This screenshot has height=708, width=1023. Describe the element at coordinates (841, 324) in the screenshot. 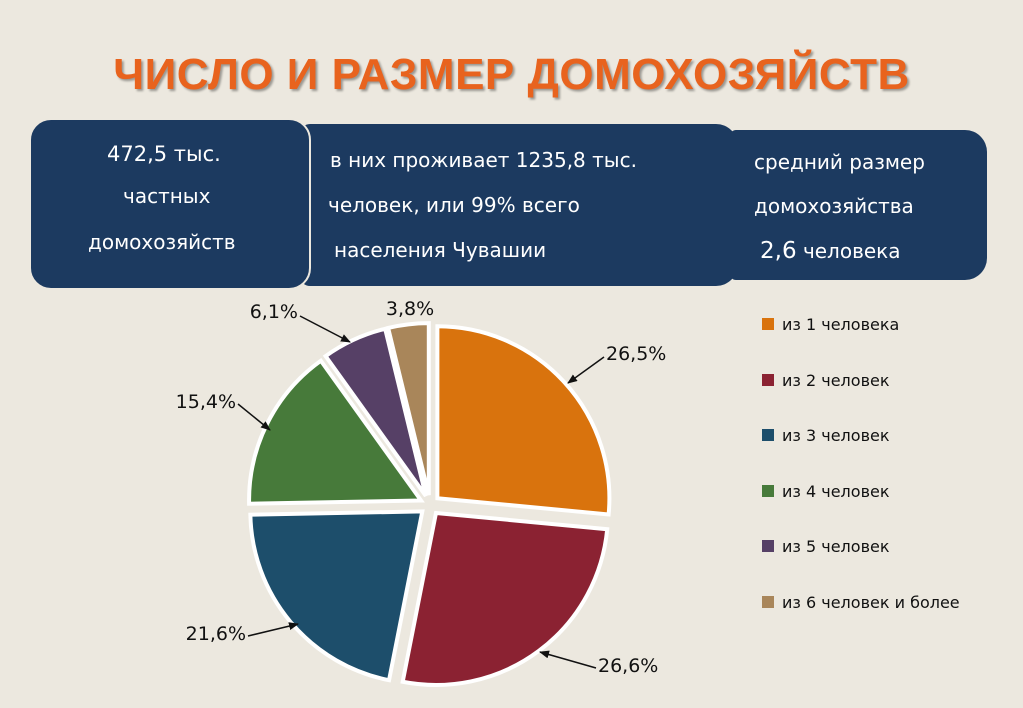

I see `legend-label: из 1 человека` at that location.